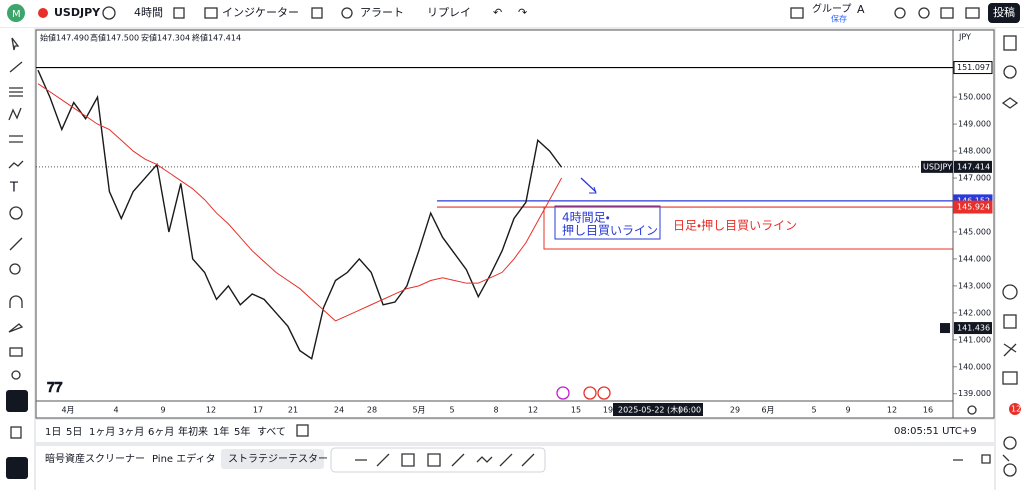 This screenshot has width=1024, height=490. Describe the element at coordinates (109, 13) in the screenshot. I see `add-symbol` at that location.